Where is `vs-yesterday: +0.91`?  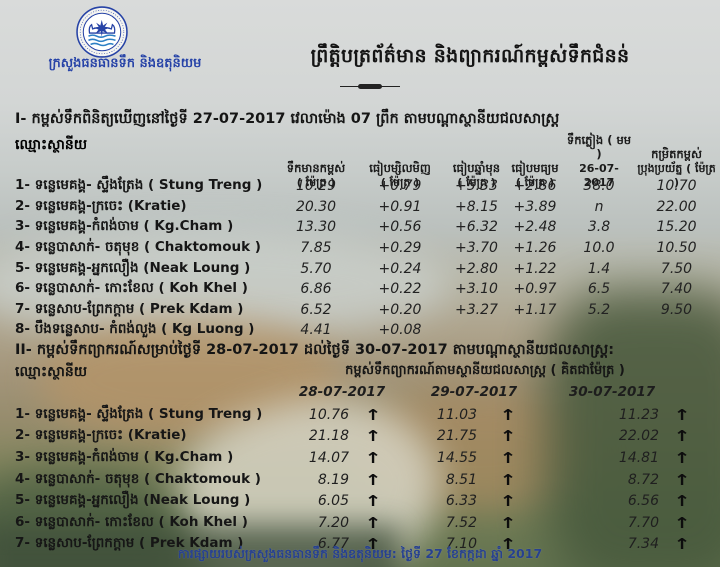
vs-yesterday: +0.91 is located at coordinates (400, 206).